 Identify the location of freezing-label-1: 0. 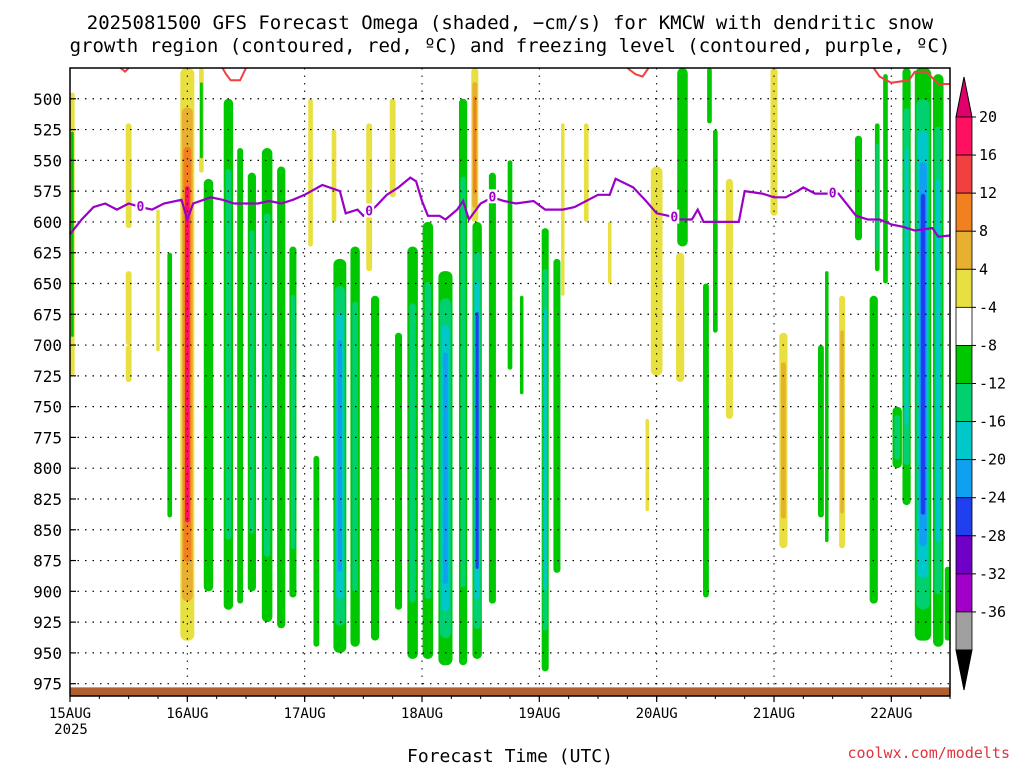
(369, 211).